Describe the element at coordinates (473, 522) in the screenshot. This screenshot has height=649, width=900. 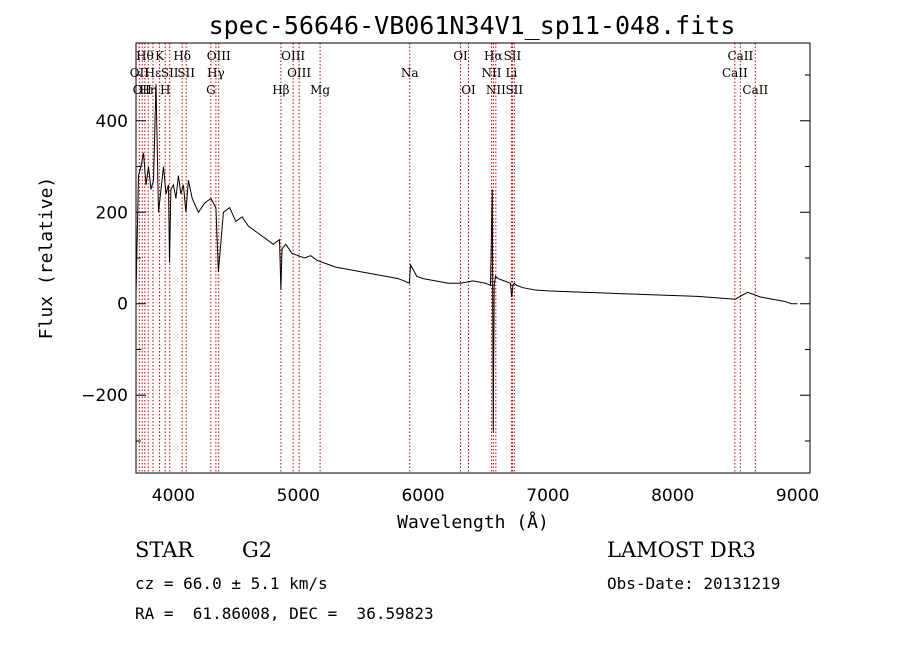
I see `x-axis-label: Wavelength (Å)` at that location.